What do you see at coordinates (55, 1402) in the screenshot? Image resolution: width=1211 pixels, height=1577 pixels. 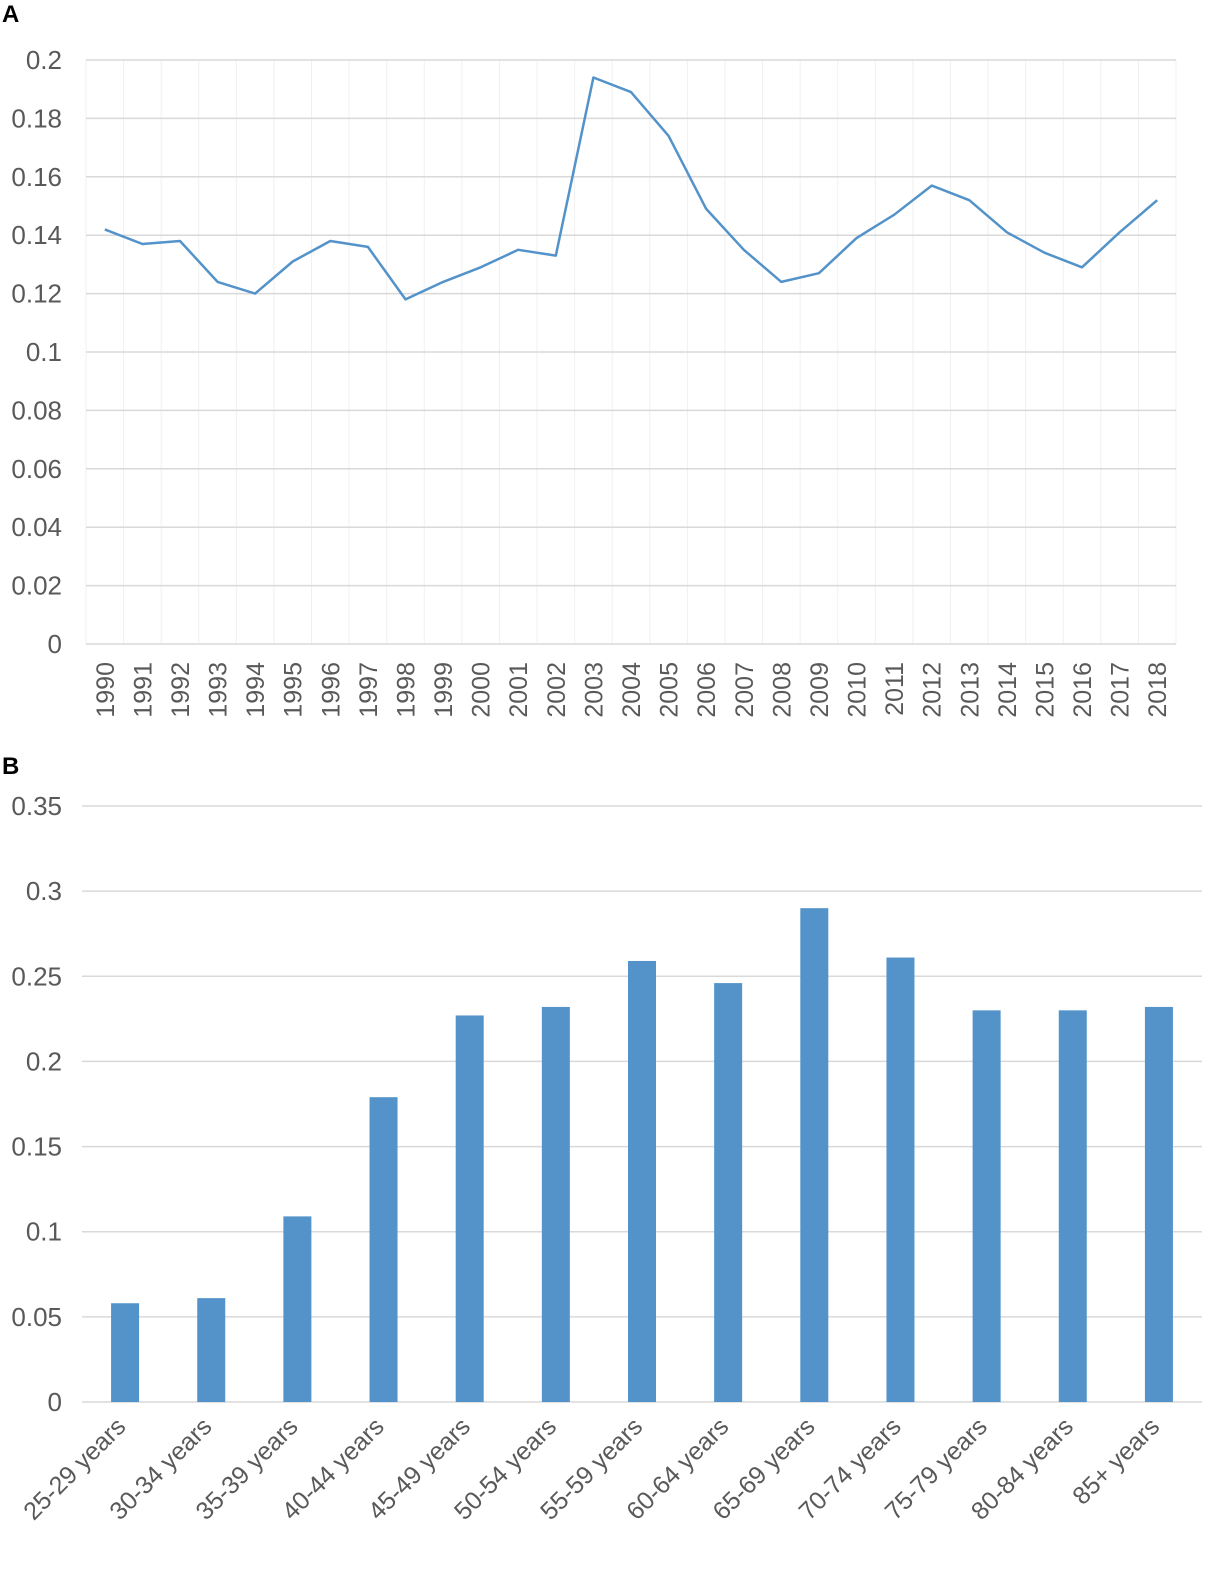 I see `panel-b-y-tick-label: 0` at bounding box center [55, 1402].